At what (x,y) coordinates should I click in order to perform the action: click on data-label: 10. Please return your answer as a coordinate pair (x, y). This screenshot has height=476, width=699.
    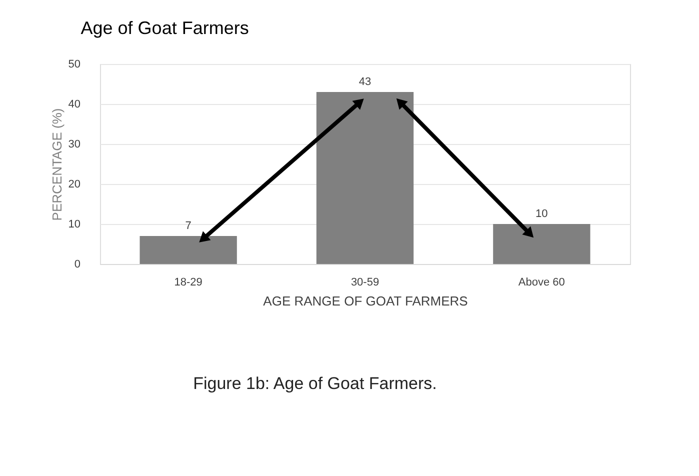
    Looking at the image, I should click on (542, 214).